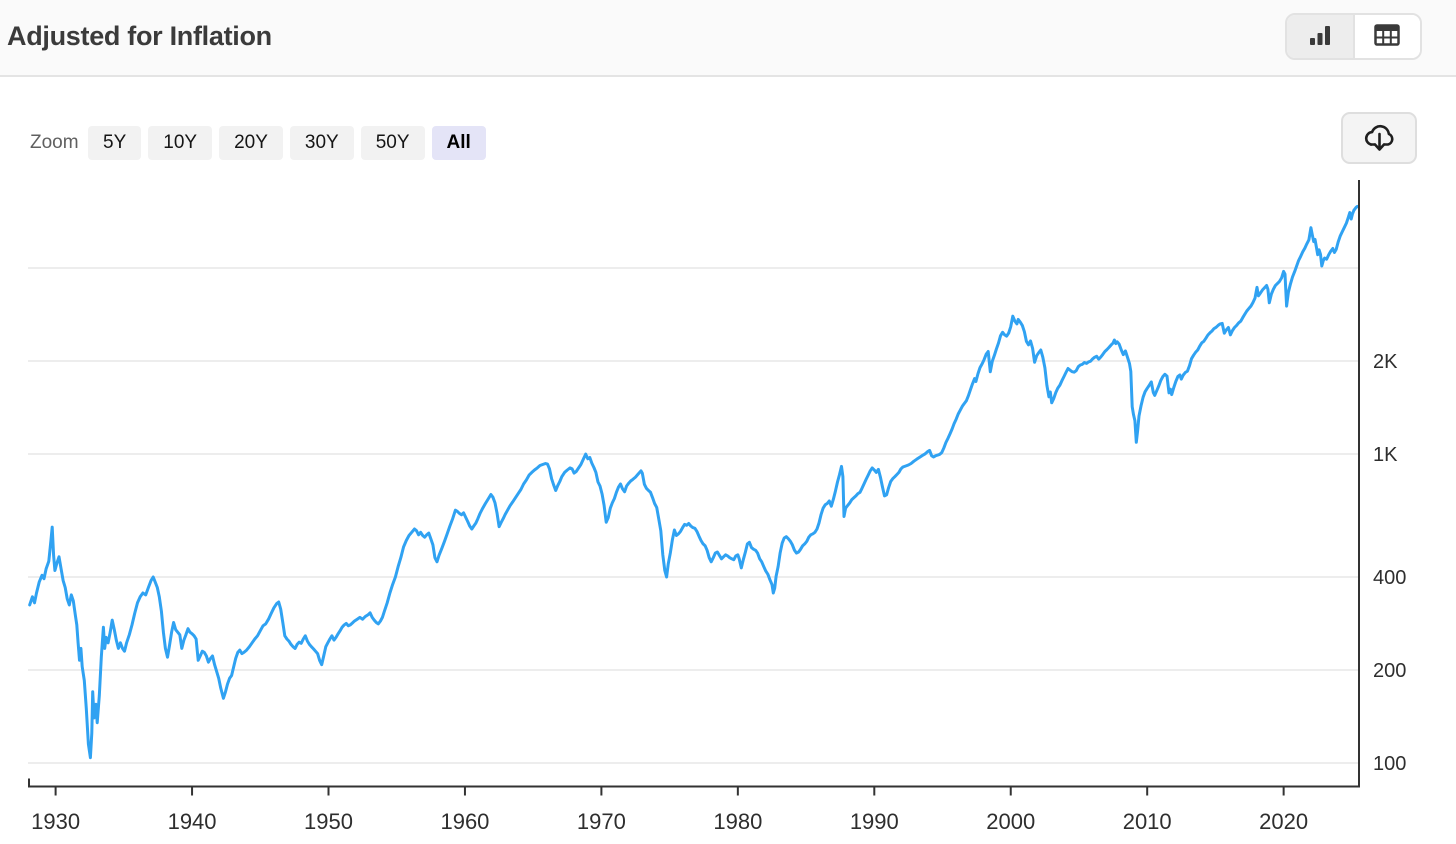 This screenshot has height=844, width=1456. Describe the element at coordinates (115, 143) in the screenshot. I see `zoom-button-5y: 5Y` at that location.